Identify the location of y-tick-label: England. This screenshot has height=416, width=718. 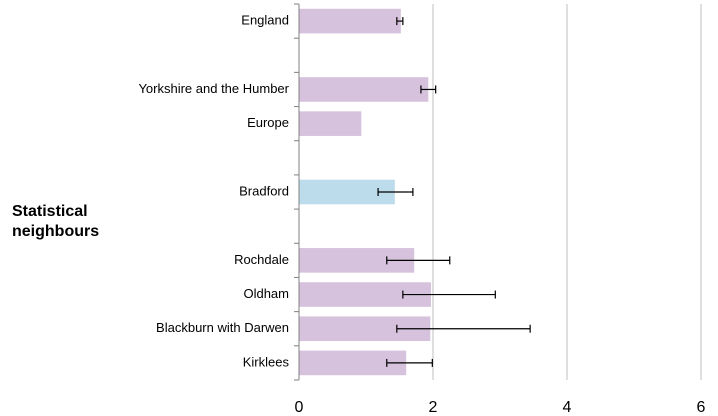
(265, 20).